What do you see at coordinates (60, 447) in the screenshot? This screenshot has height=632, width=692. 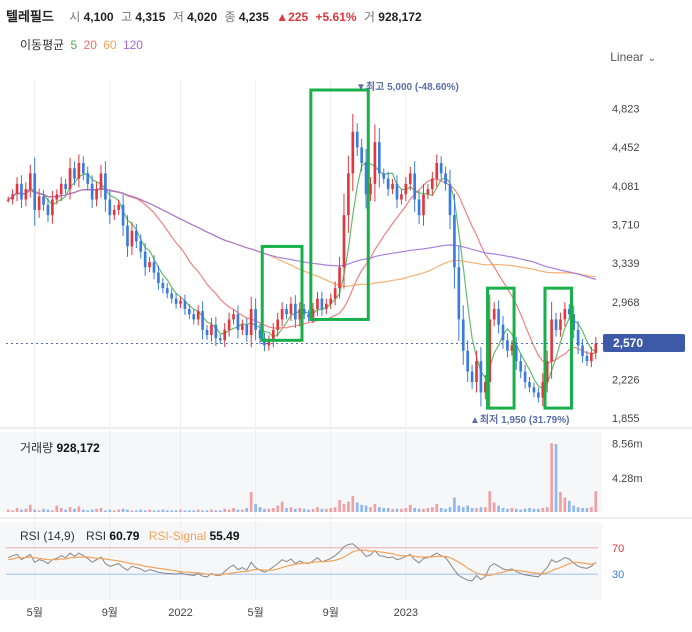 I see `volume-panel-label: 거래량 928,172` at bounding box center [60, 447].